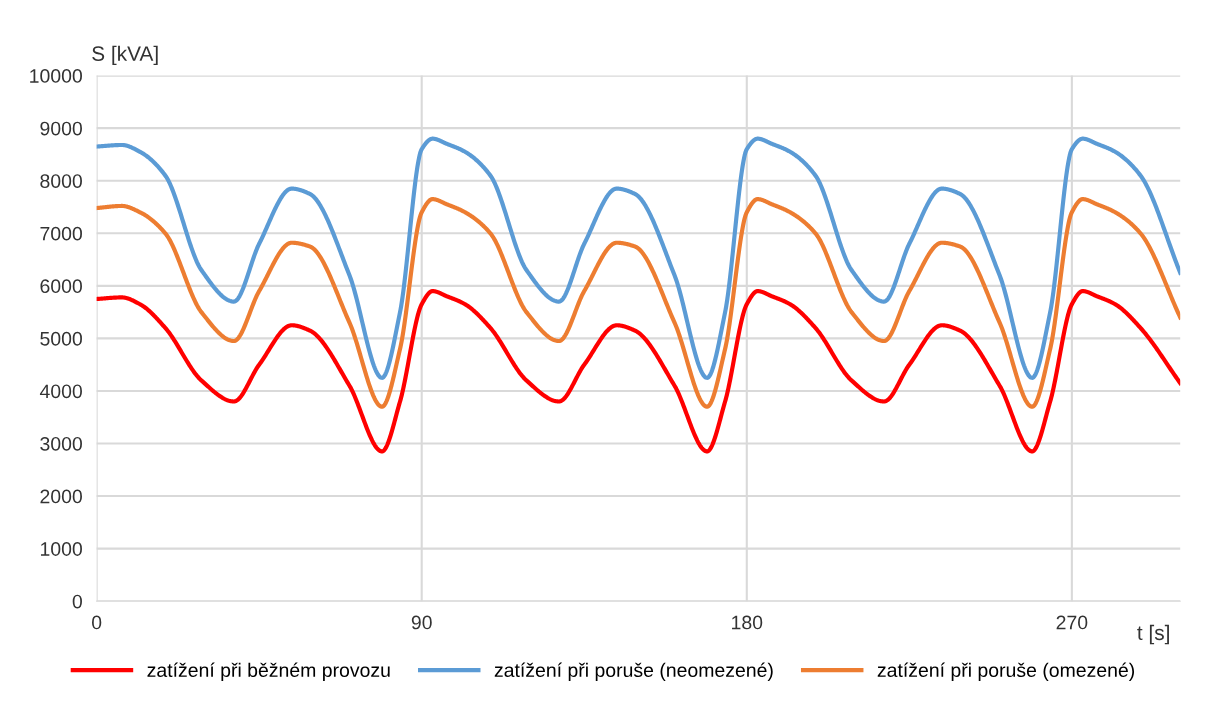 This screenshot has width=1208, height=720. I want to click on legend-label: zatížení při běžném provozu, so click(268, 671).